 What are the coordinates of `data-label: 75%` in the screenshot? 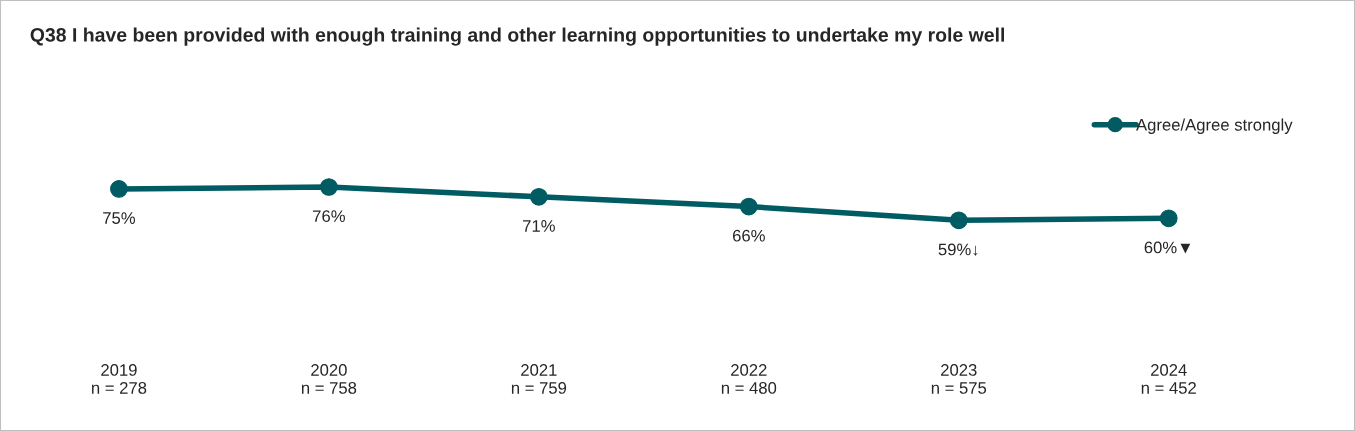 It's located at (119, 218).